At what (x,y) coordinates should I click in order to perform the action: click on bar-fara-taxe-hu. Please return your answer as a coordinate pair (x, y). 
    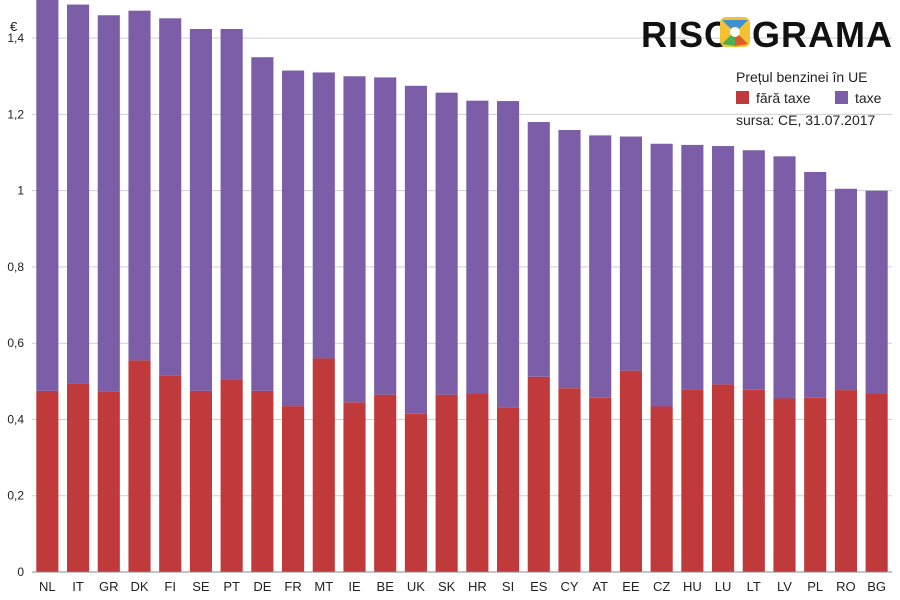
    Looking at the image, I should click on (692, 480).